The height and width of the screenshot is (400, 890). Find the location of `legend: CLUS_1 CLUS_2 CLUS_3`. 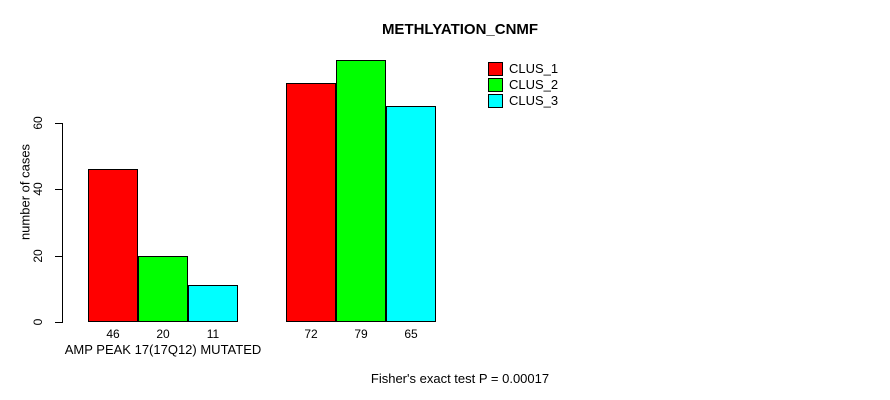

legend: CLUS_1 CLUS_2 CLUS_3 is located at coordinates (523, 85).